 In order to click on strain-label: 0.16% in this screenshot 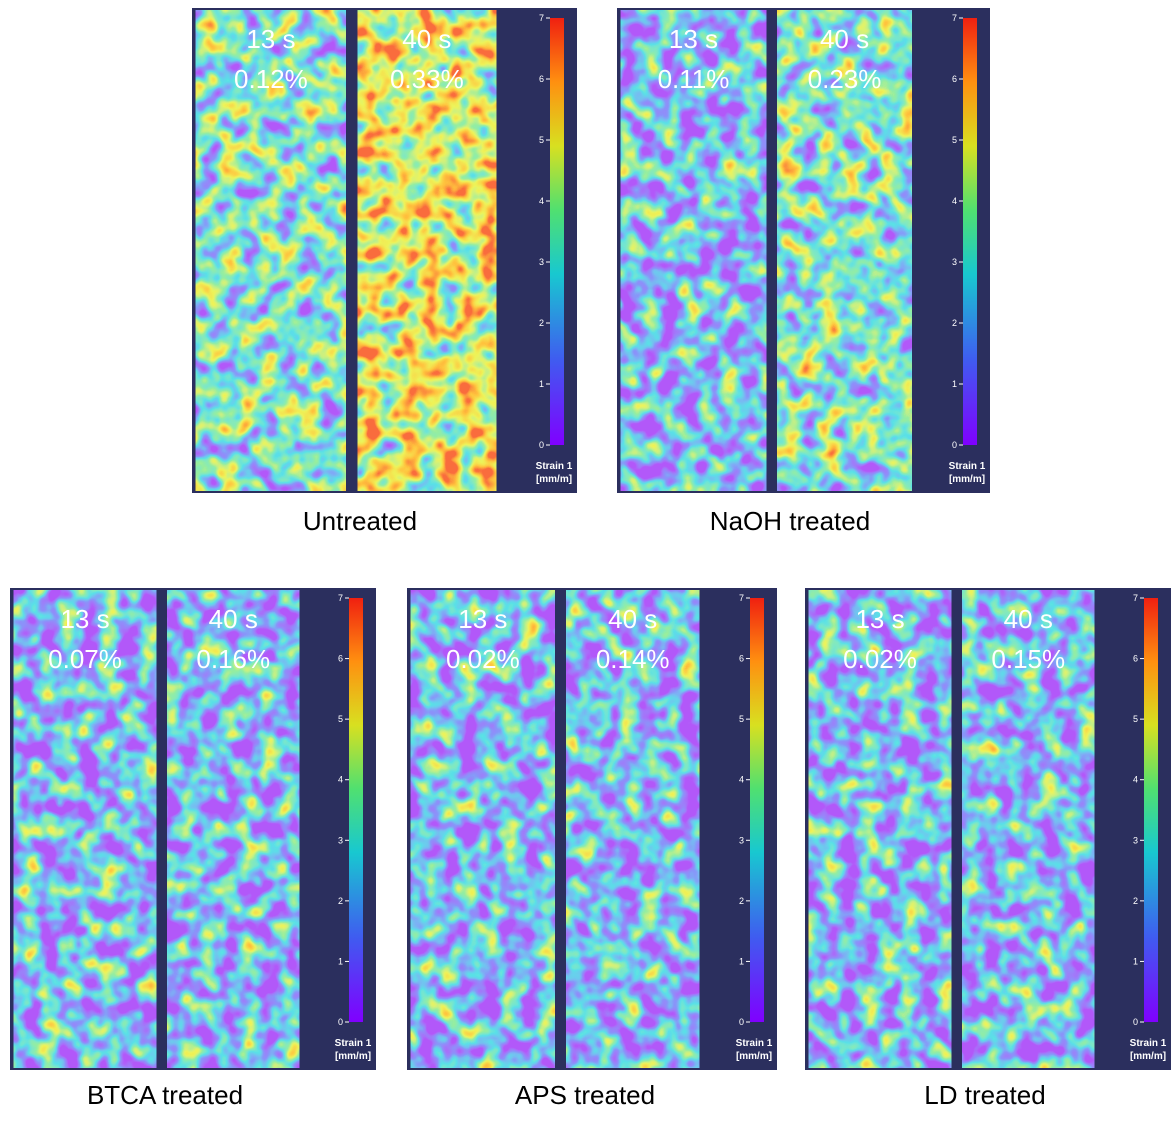, I will do `click(233, 659)`.